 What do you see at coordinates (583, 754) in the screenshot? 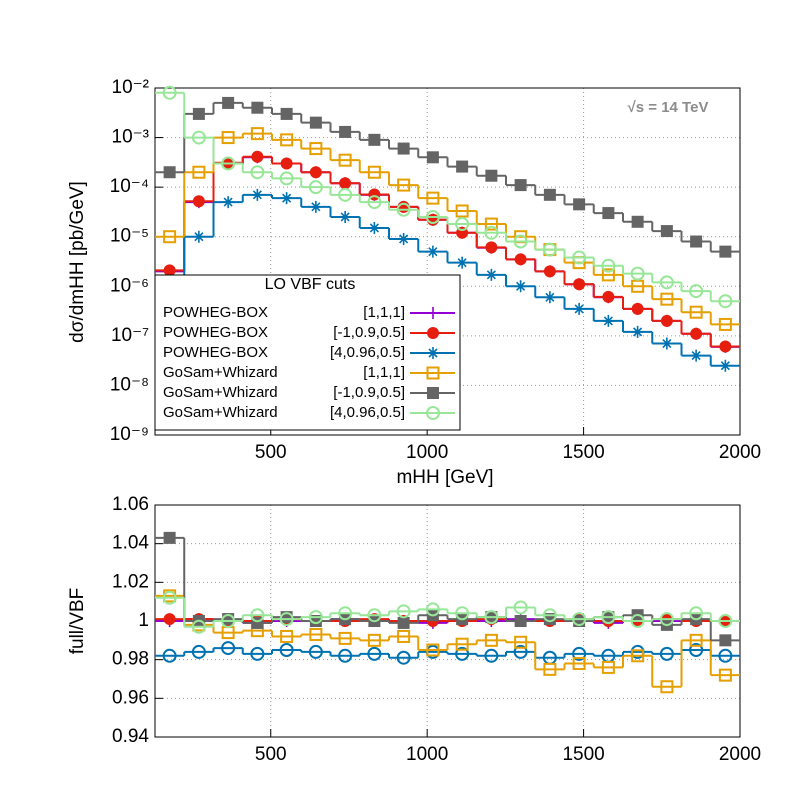
I see `x-tick-label: 1500` at bounding box center [583, 754].